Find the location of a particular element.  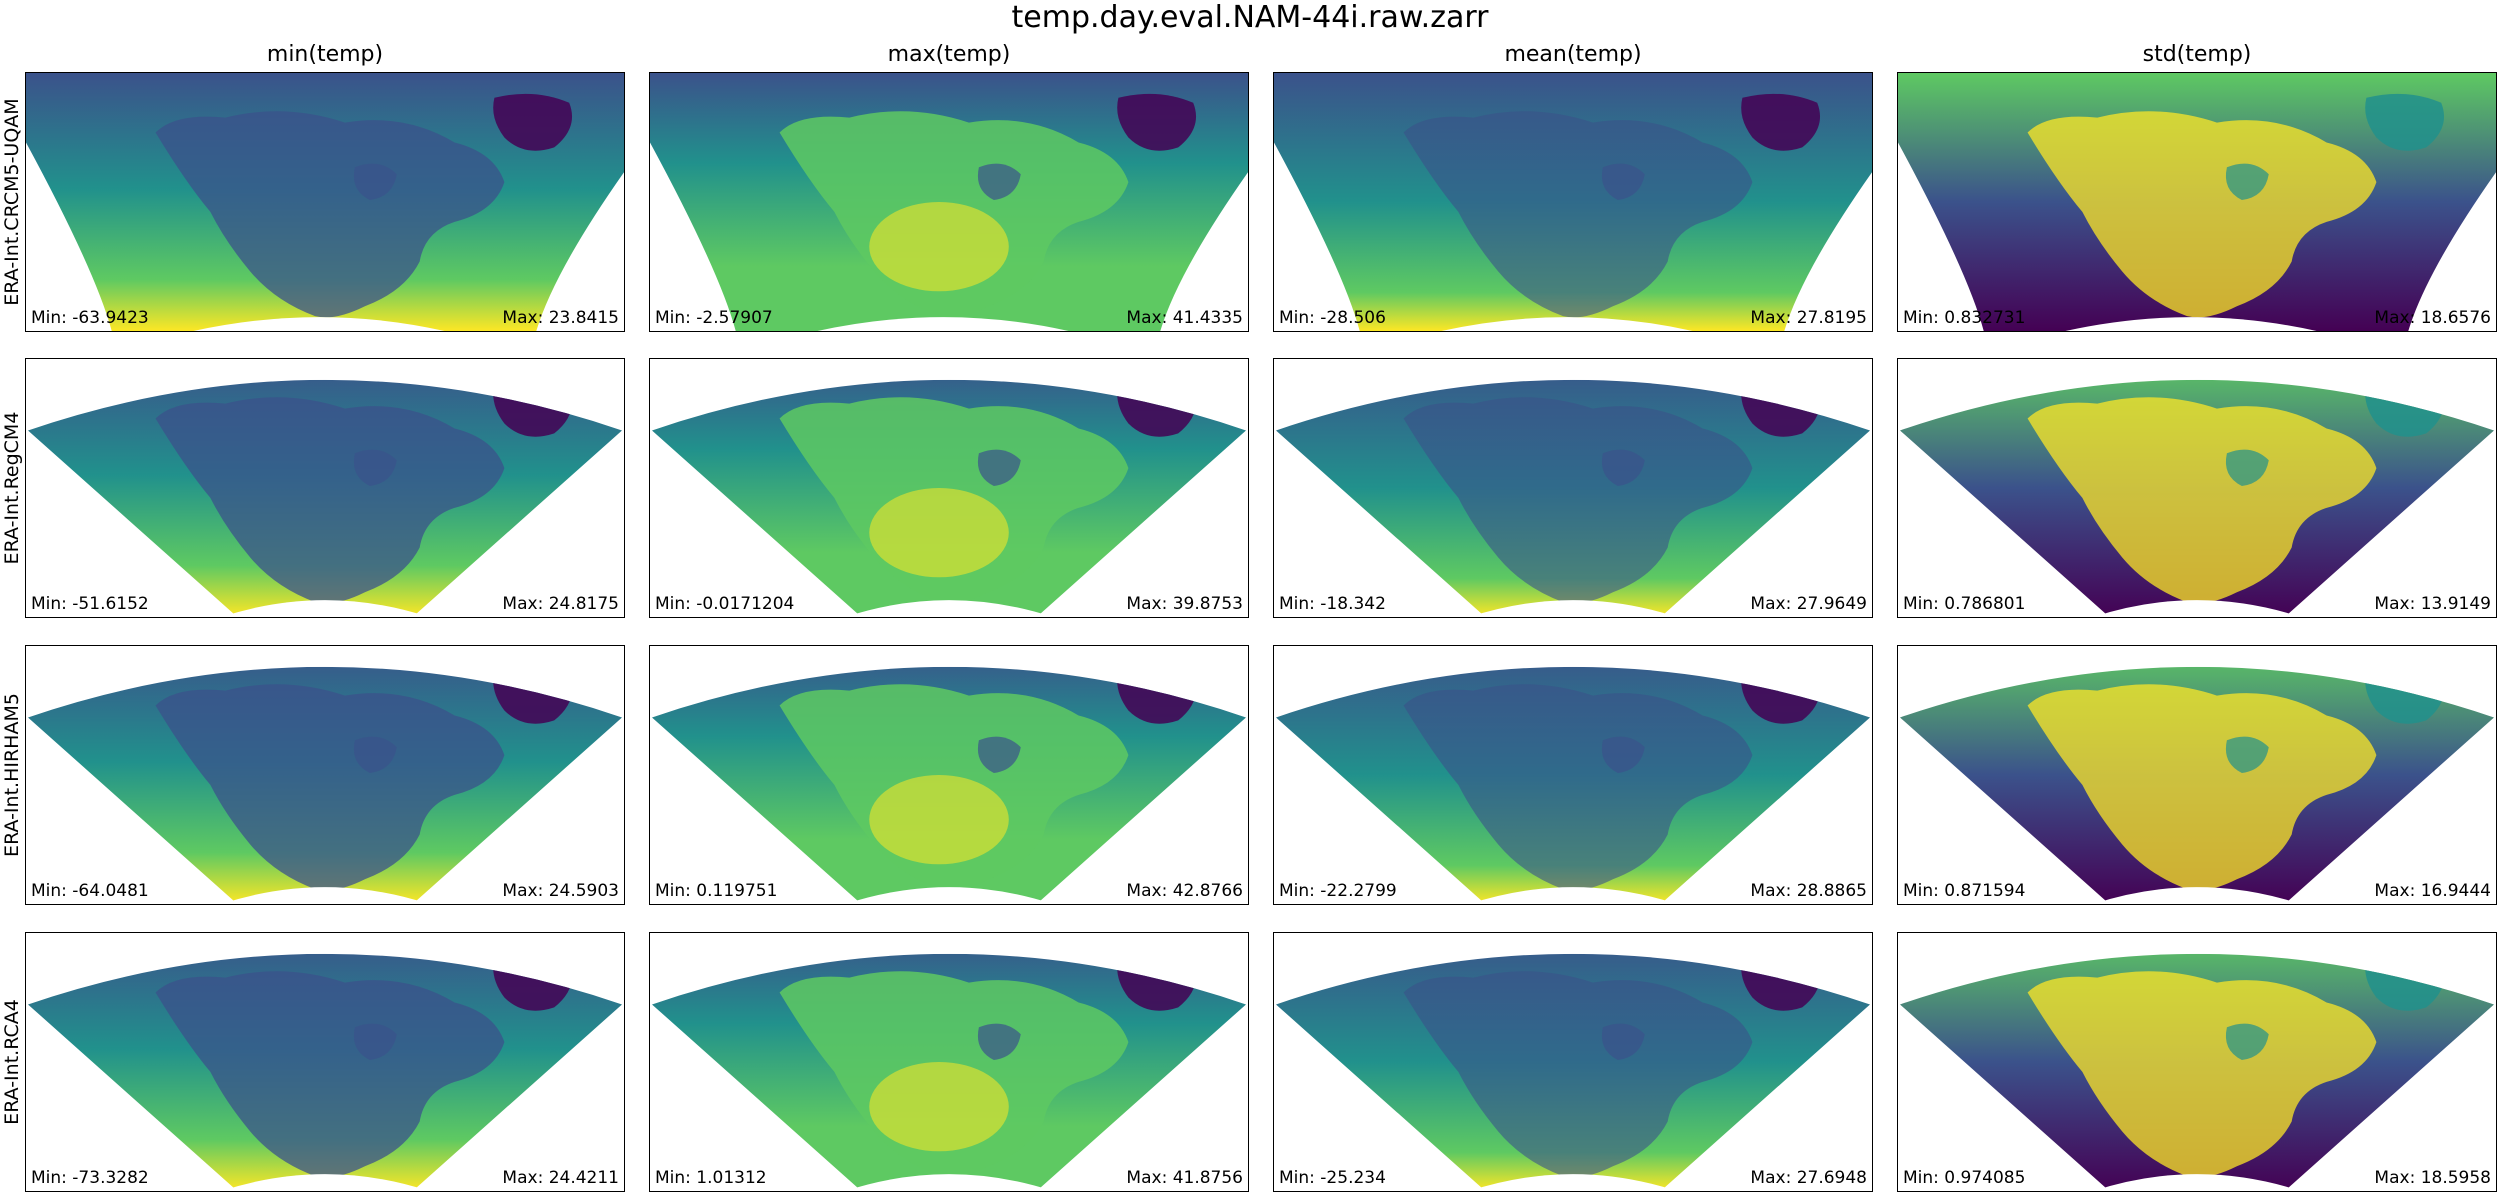

map-panel: Min: -18.342 Max: 27.9649 is located at coordinates (1573, 488).